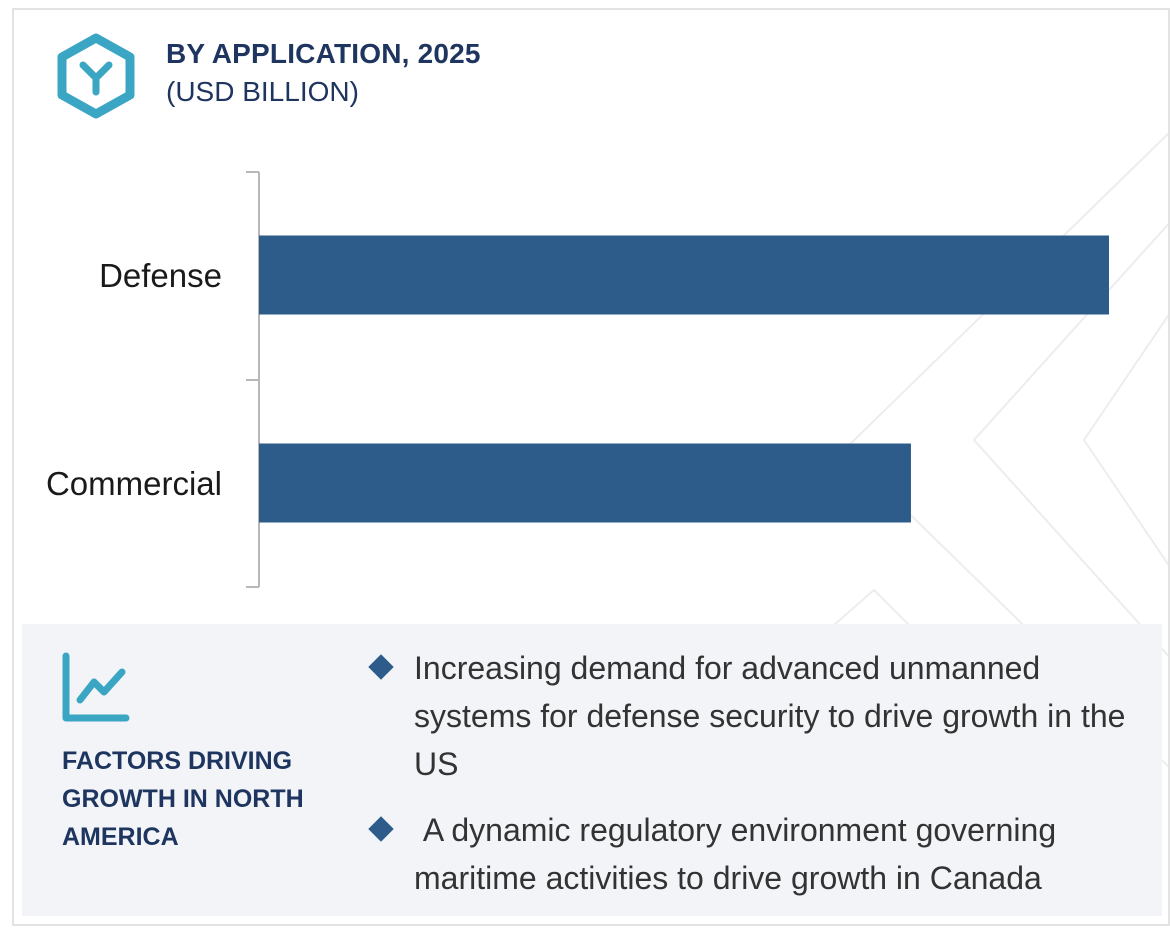  I want to click on category-label-commercial: Commercial, so click(134, 483).